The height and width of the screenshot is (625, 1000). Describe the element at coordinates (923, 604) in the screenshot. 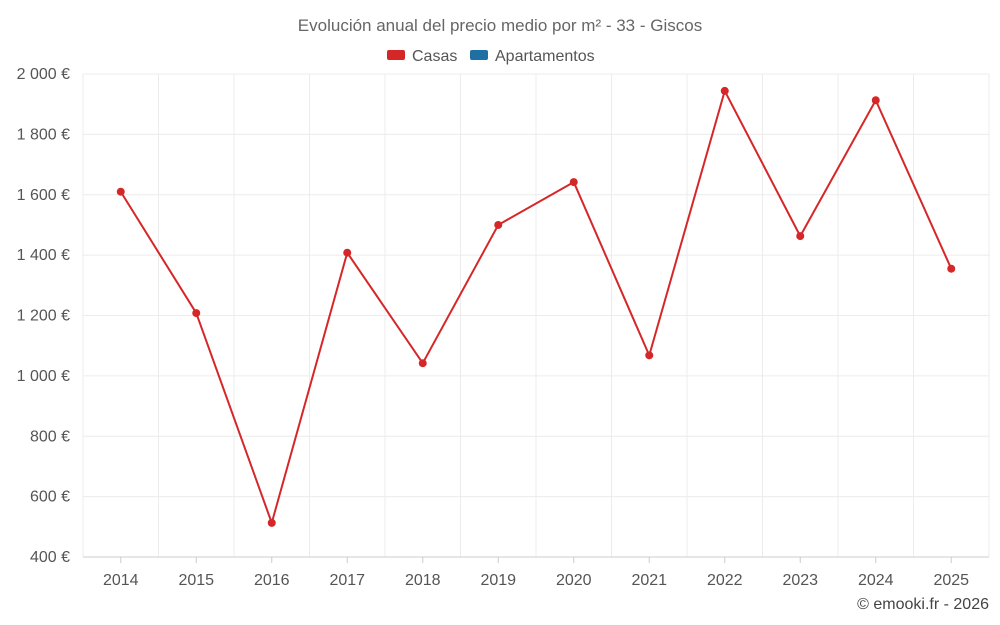

I see `credit-text: © emooki.fr - 2026` at that location.